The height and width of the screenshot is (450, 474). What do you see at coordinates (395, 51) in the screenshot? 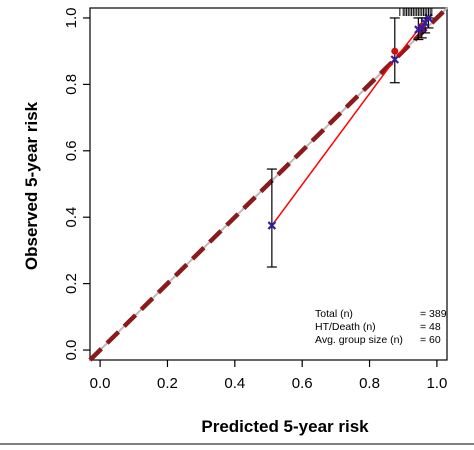
I see `data-point-dot` at bounding box center [395, 51].